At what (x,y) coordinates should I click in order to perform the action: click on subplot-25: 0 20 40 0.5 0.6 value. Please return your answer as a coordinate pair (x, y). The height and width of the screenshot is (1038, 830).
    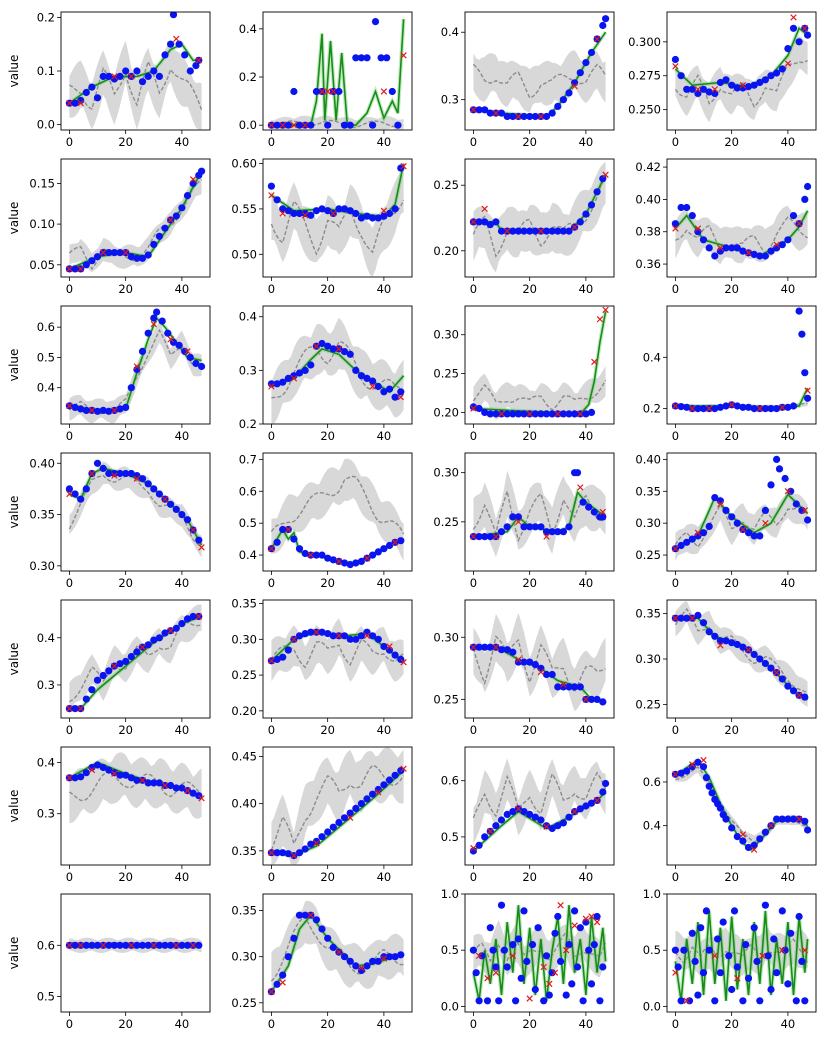
    Looking at the image, I should click on (109, 962).